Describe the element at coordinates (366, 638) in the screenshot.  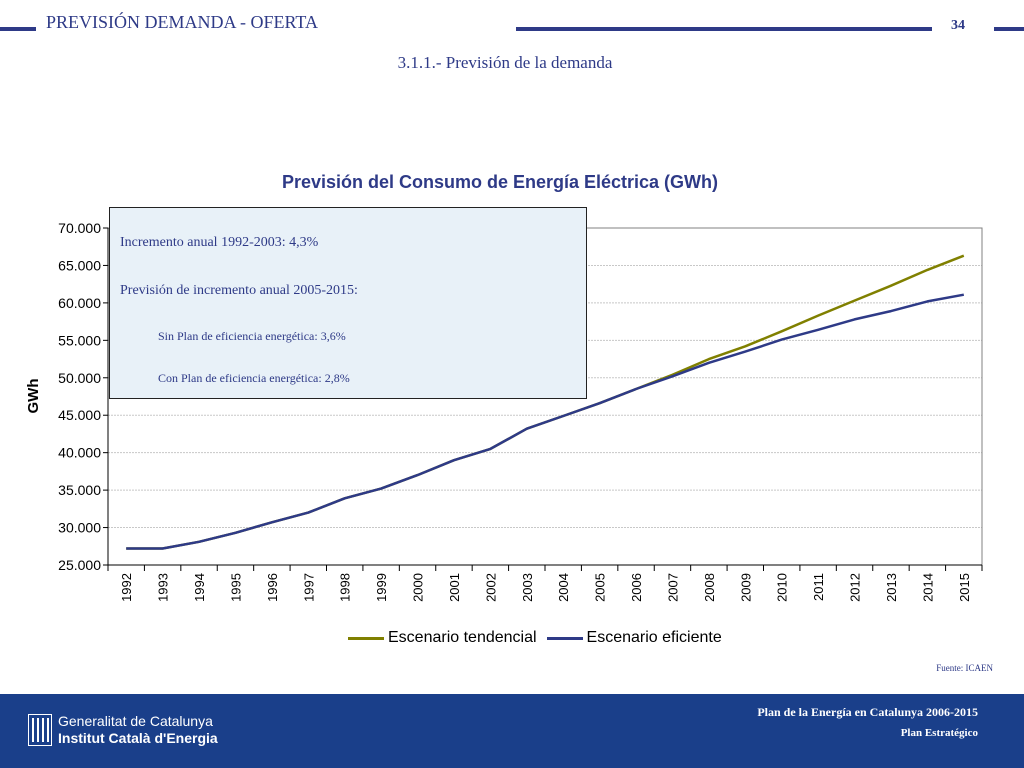
I see `legend-swatch-tendencial` at that location.